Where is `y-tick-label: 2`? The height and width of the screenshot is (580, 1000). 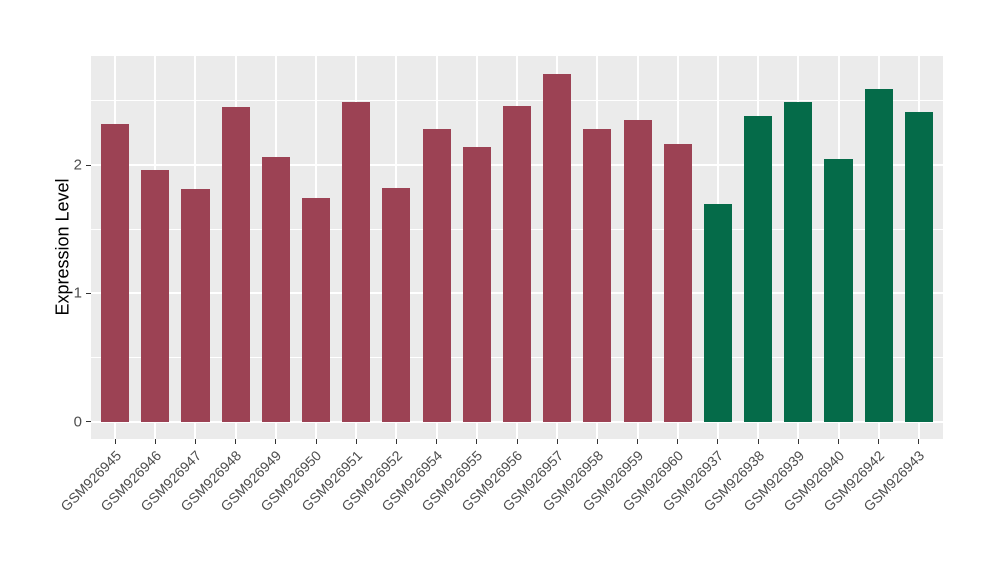 y-tick-label: 2 is located at coordinates (77, 165).